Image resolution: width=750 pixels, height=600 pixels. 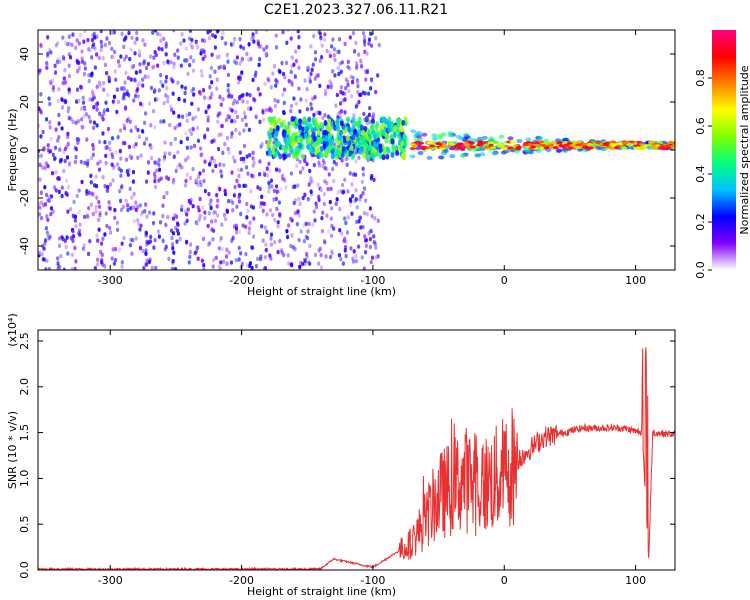 I want to click on colorbar-ticks: 0.00.20.40.60.8, so click(x=703, y=174).